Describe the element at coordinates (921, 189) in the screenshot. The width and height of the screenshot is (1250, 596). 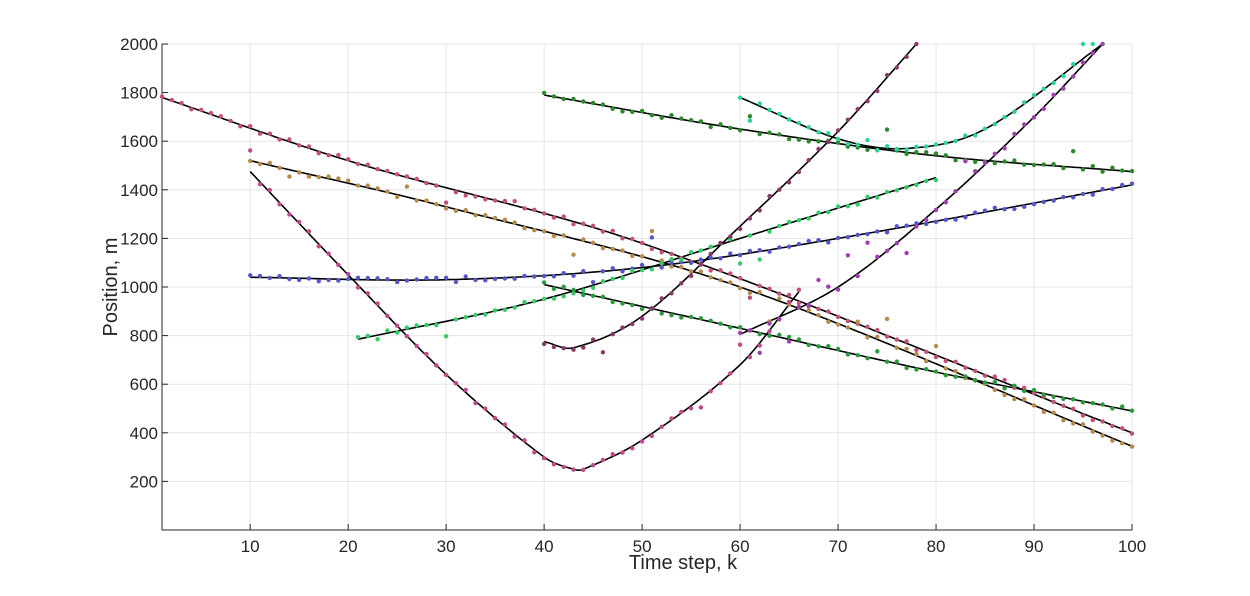
I see `fit-line` at that location.